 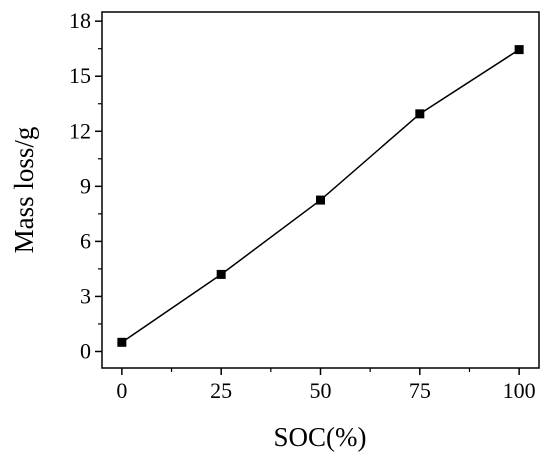 I want to click on y-tick-label: 0, so click(x=85, y=350).